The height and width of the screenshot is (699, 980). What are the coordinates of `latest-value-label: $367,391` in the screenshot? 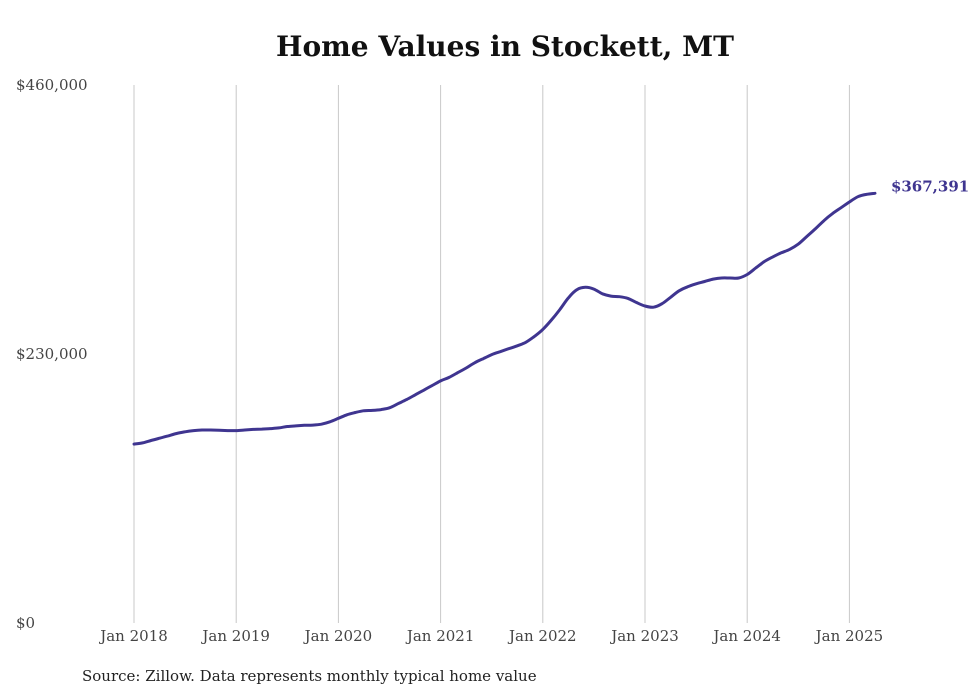 It's located at (930, 186).